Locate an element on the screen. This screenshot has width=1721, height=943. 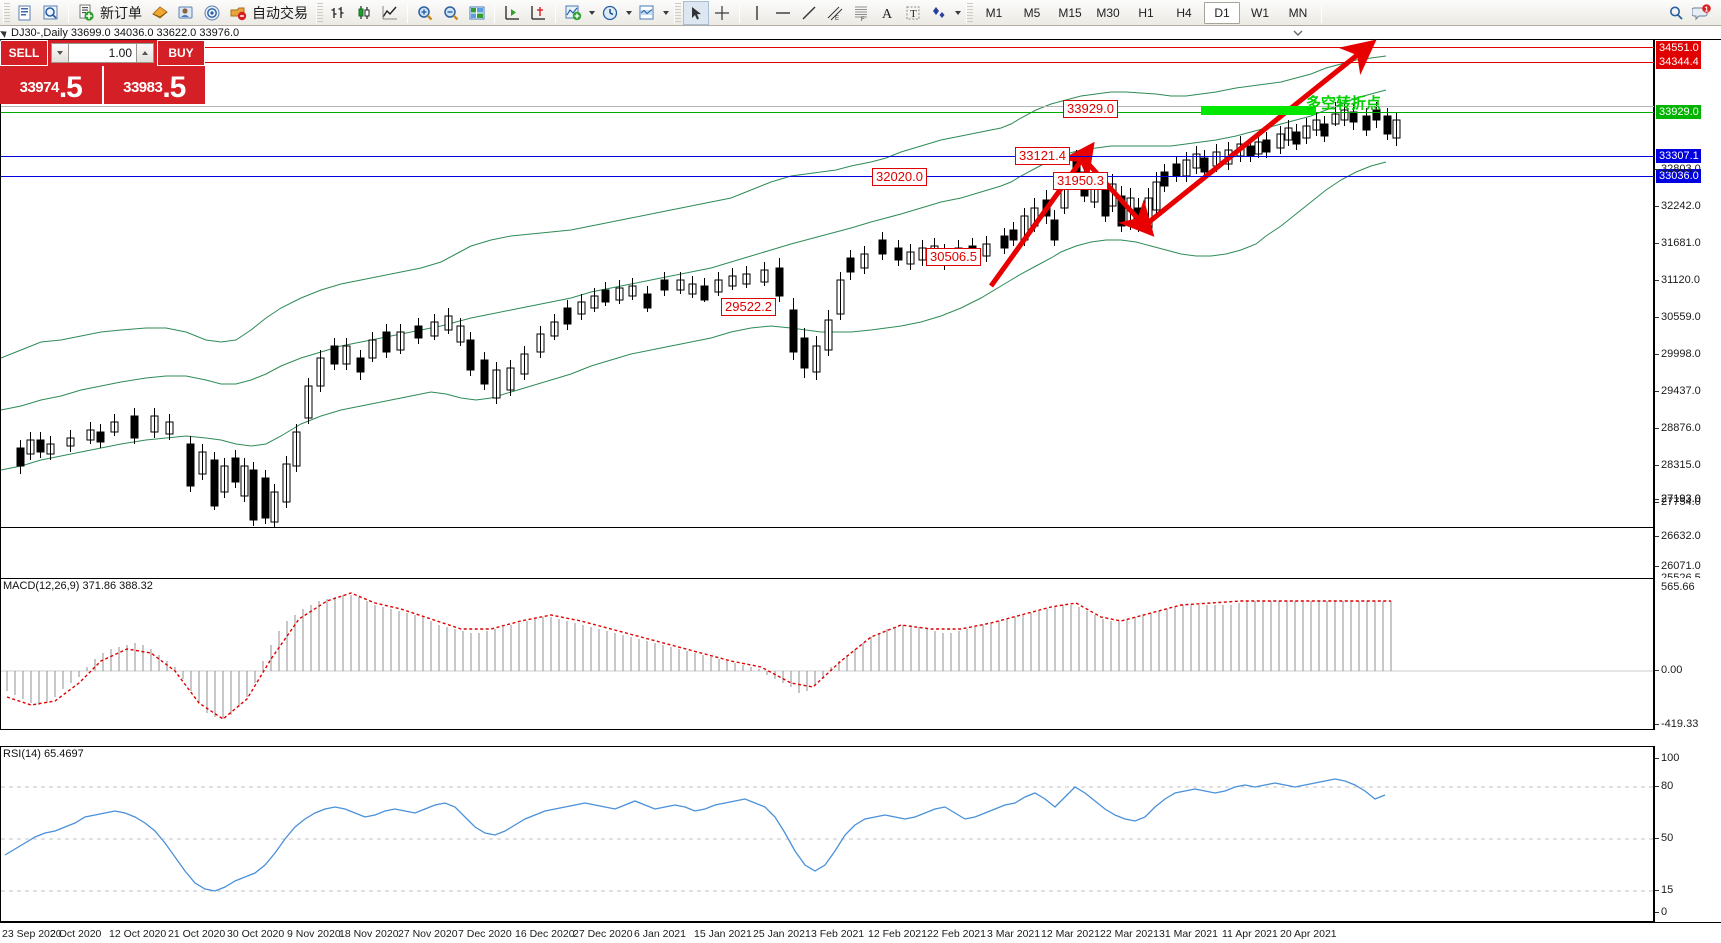
templates-chevron-down-icon is located at coordinates (665, 13).